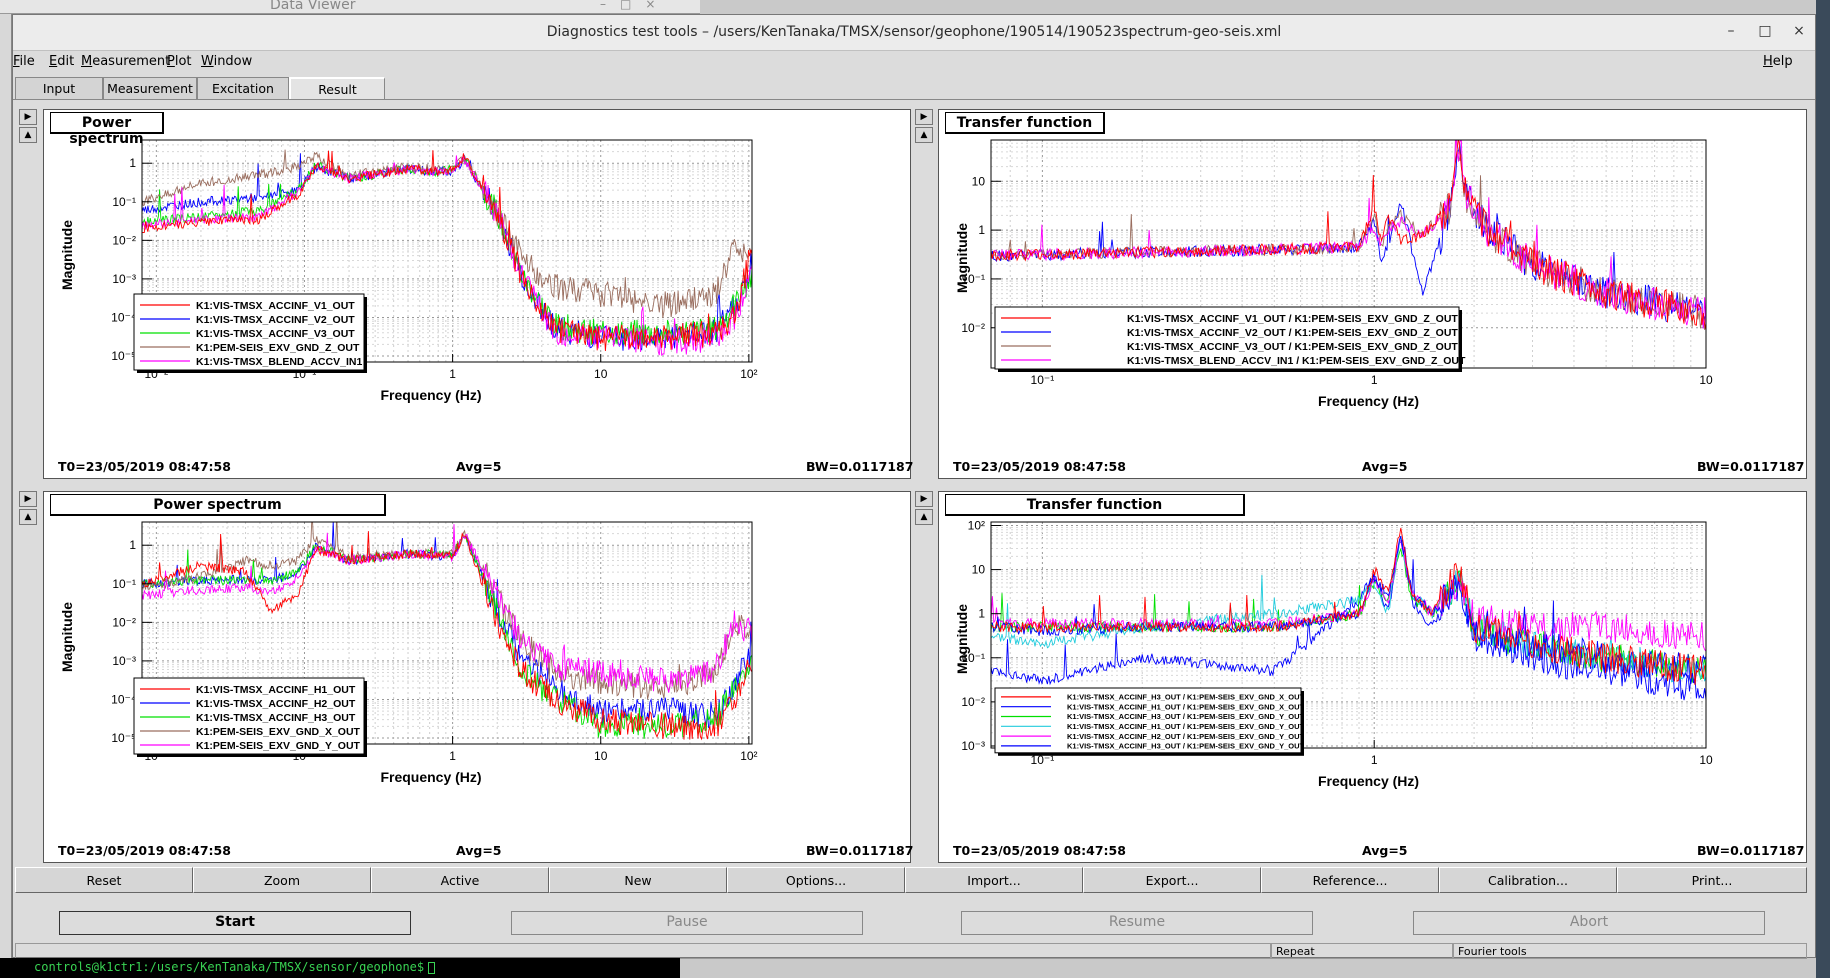  Describe the element at coordinates (1137, 923) in the screenshot. I see `resume-button: Resume` at that location.